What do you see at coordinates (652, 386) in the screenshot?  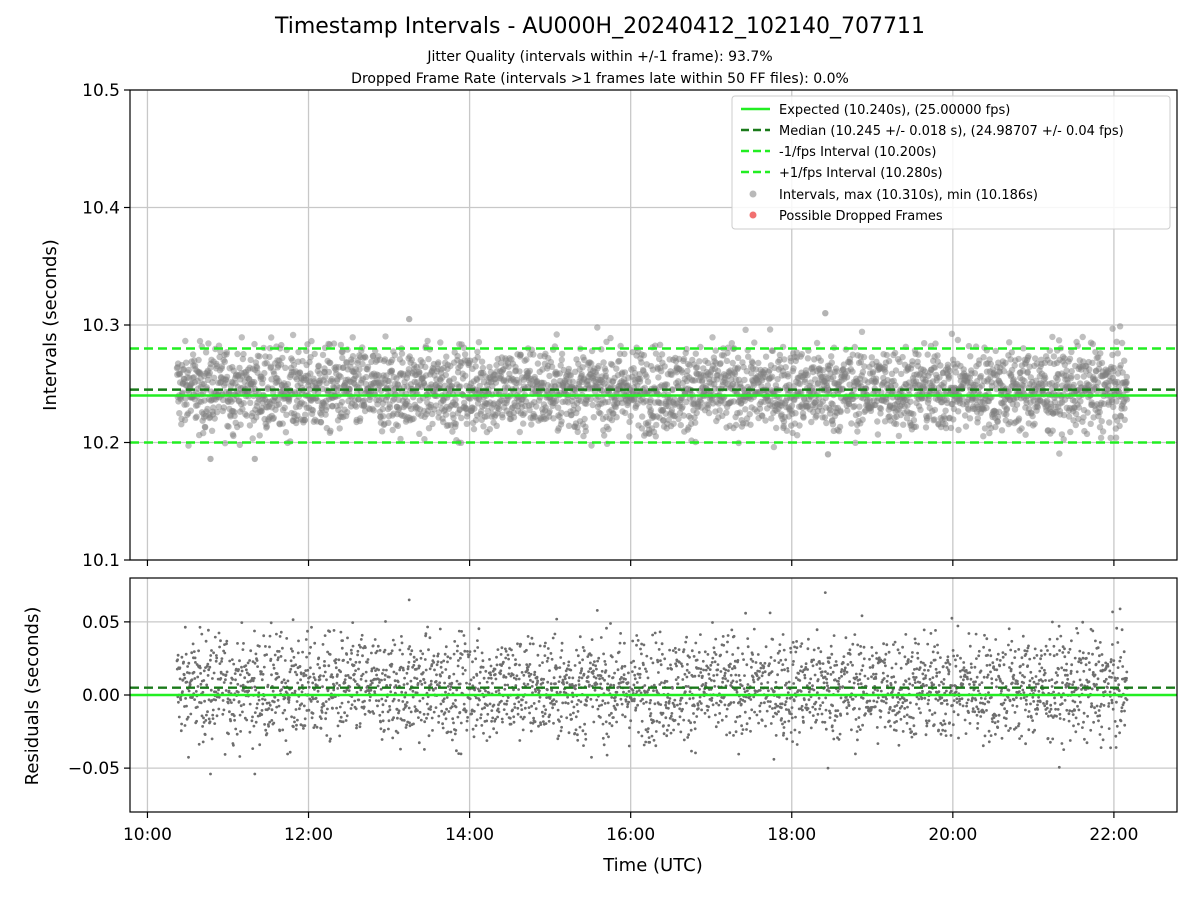 I see `intervals-points` at bounding box center [652, 386].